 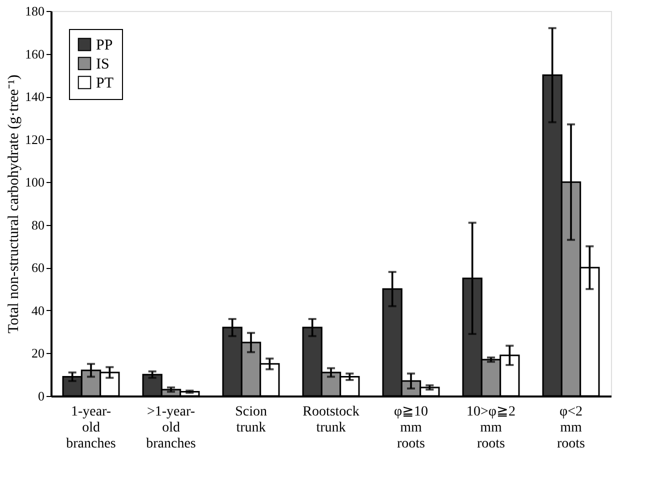 I want to click on x-tick-label: 1-year- old branches, so click(x=91, y=428).